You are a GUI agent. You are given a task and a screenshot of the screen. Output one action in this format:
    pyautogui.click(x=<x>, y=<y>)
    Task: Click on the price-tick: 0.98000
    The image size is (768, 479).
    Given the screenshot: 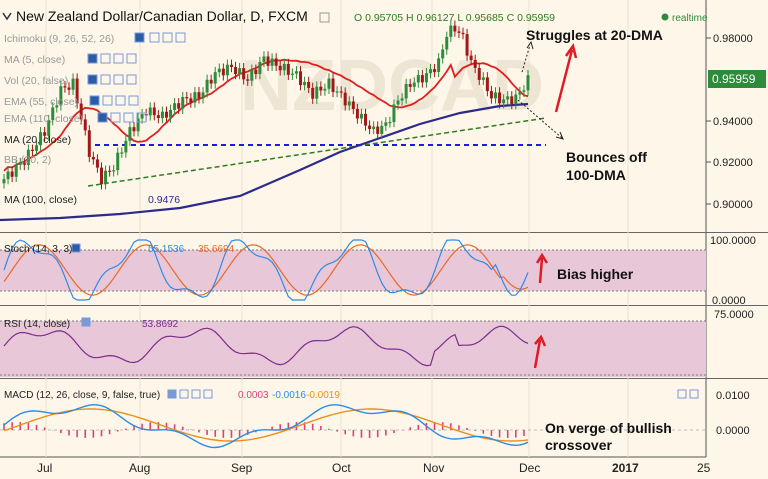 What is the action you would take?
    pyautogui.click(x=733, y=39)
    